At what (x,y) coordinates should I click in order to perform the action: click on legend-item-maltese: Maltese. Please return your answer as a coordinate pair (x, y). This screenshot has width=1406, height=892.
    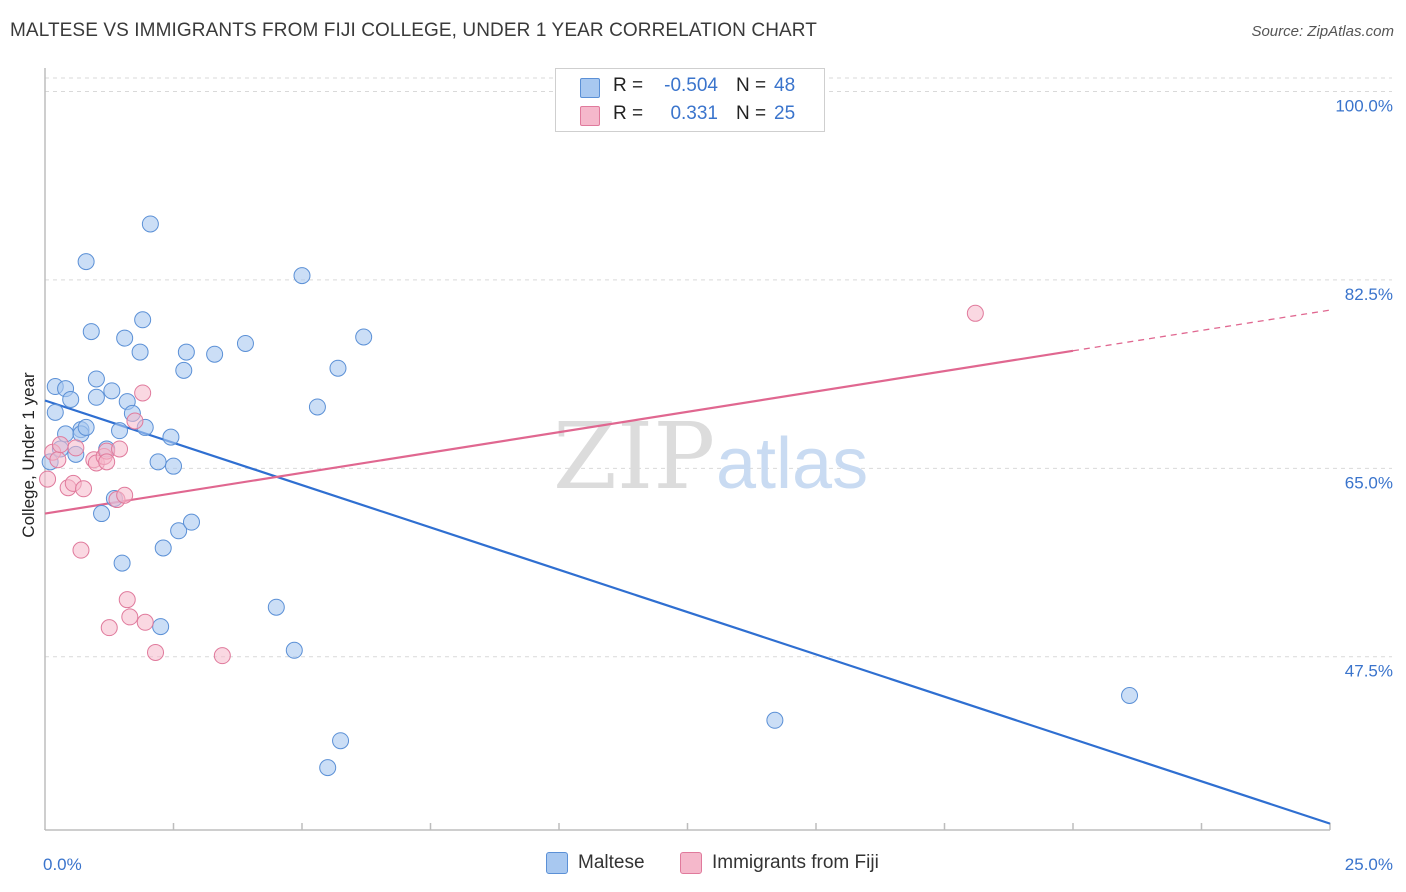
    Looking at the image, I should click on (595, 863).